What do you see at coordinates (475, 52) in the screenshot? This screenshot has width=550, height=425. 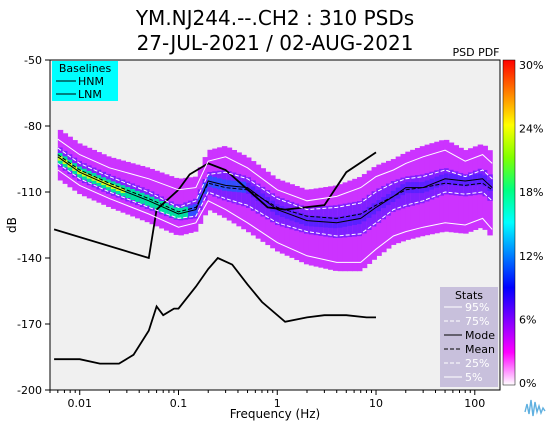 I see `colorbar-label: PSD PDF` at bounding box center [475, 52].